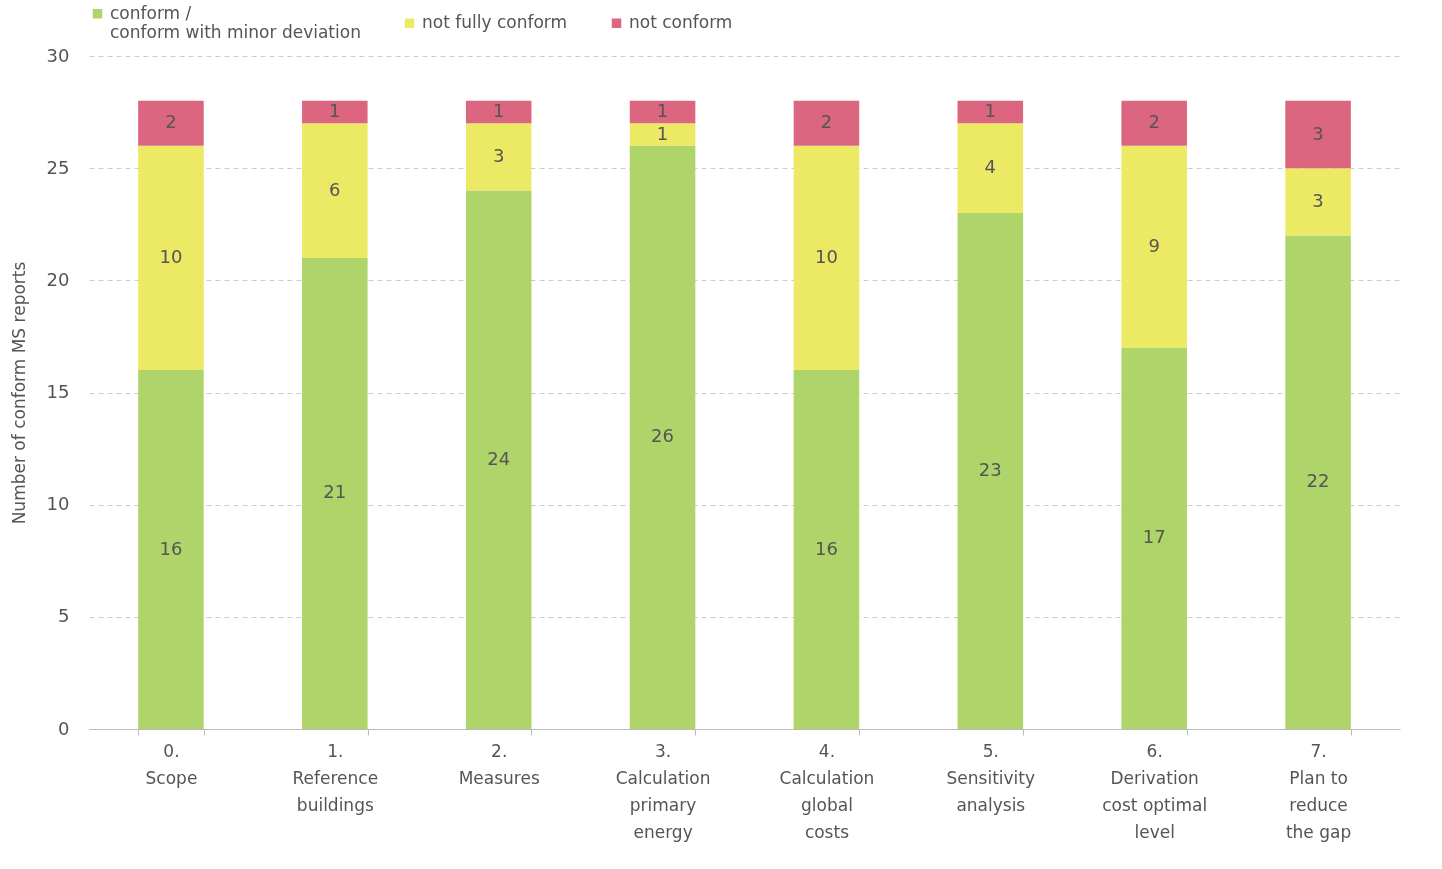 The height and width of the screenshot is (869, 1442). I want to click on x-tick-label: 5. Sensitivity analysis, so click(991, 777).